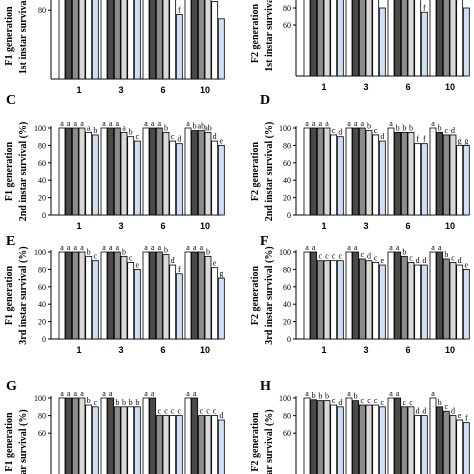 Image resolution: width=474 pixels, height=474 pixels. I want to click on panel-letter: E, so click(10, 241).